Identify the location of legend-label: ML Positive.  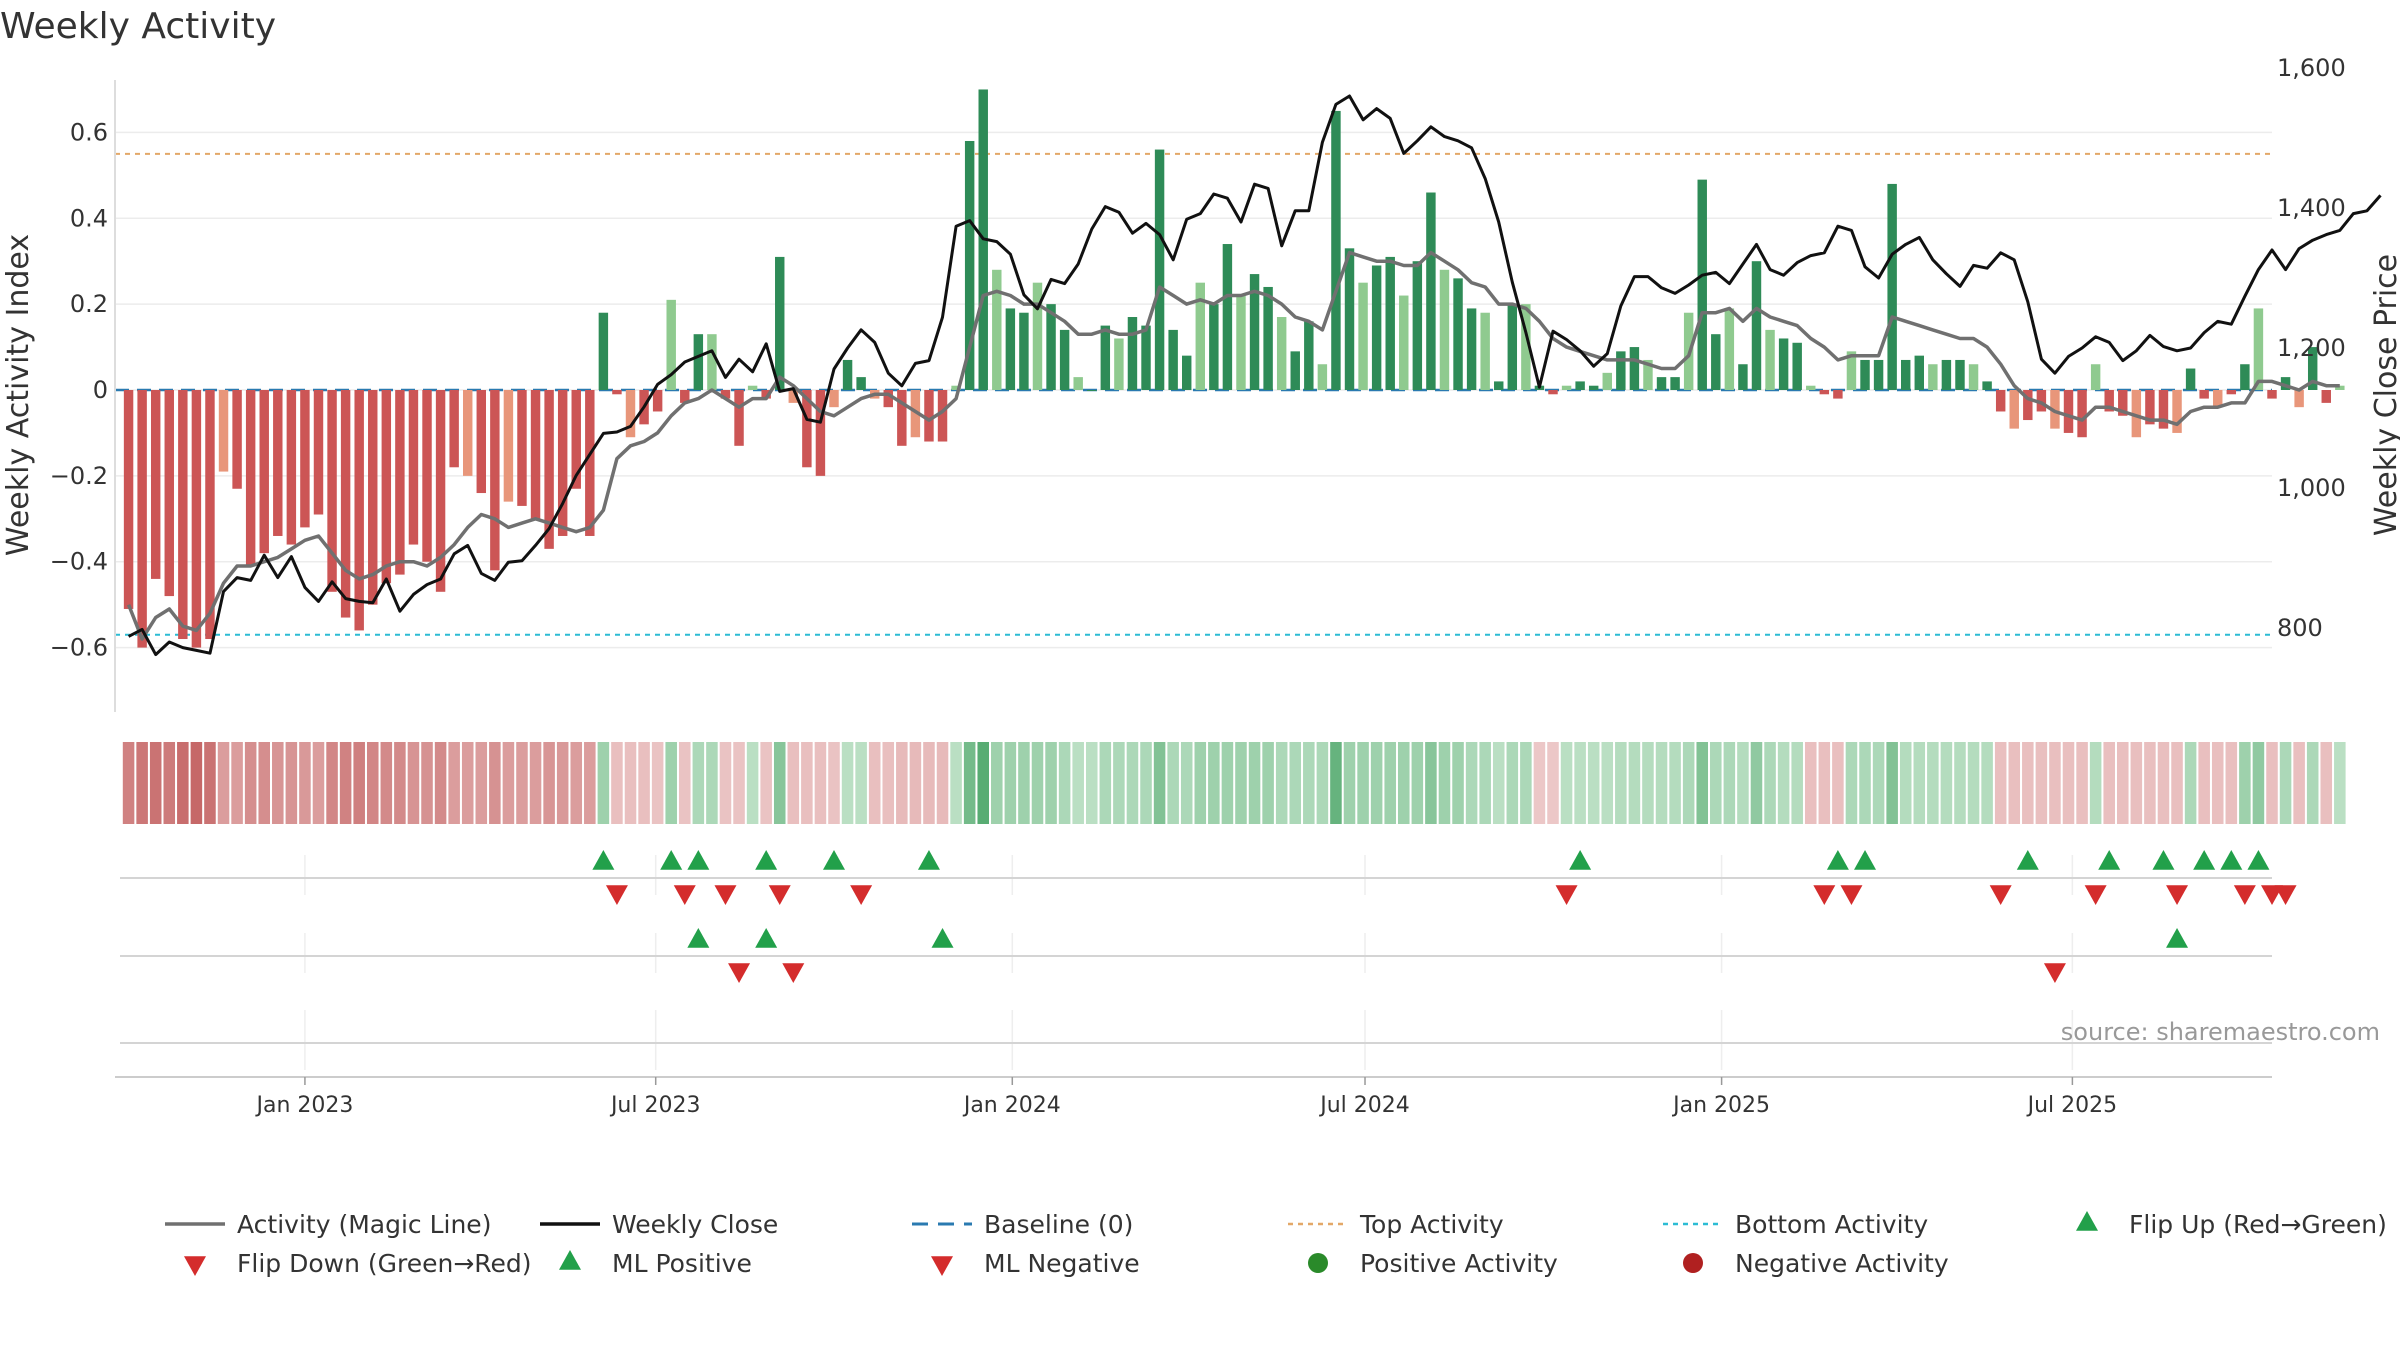
(682, 1263).